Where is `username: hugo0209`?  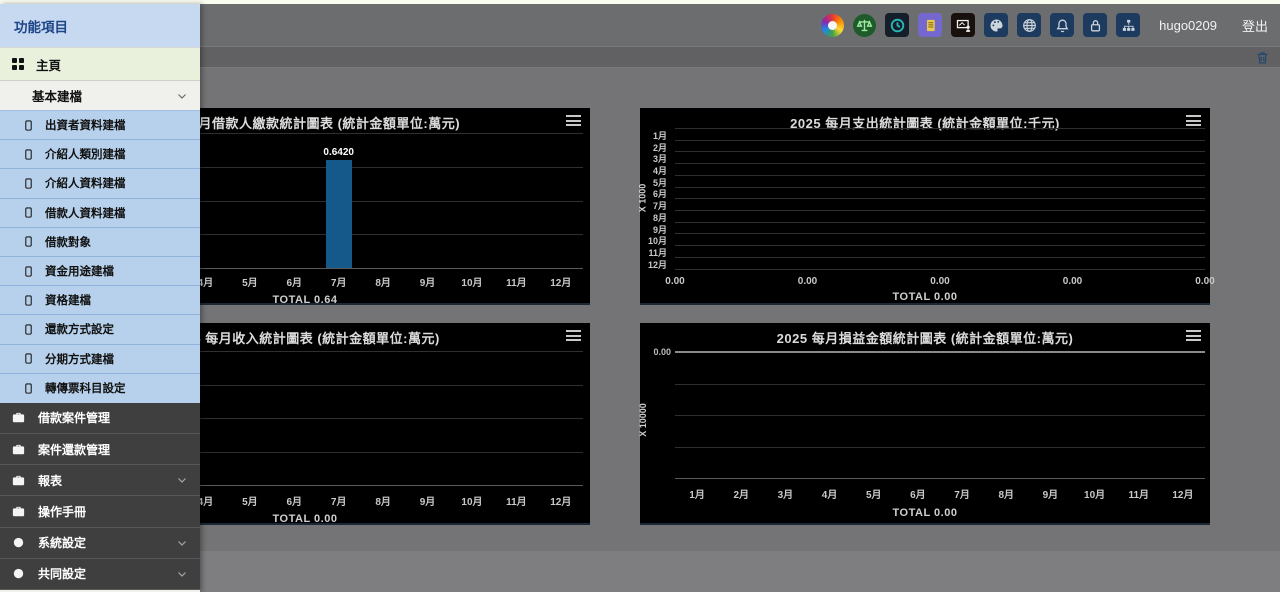
username: hugo0209 is located at coordinates (1188, 25).